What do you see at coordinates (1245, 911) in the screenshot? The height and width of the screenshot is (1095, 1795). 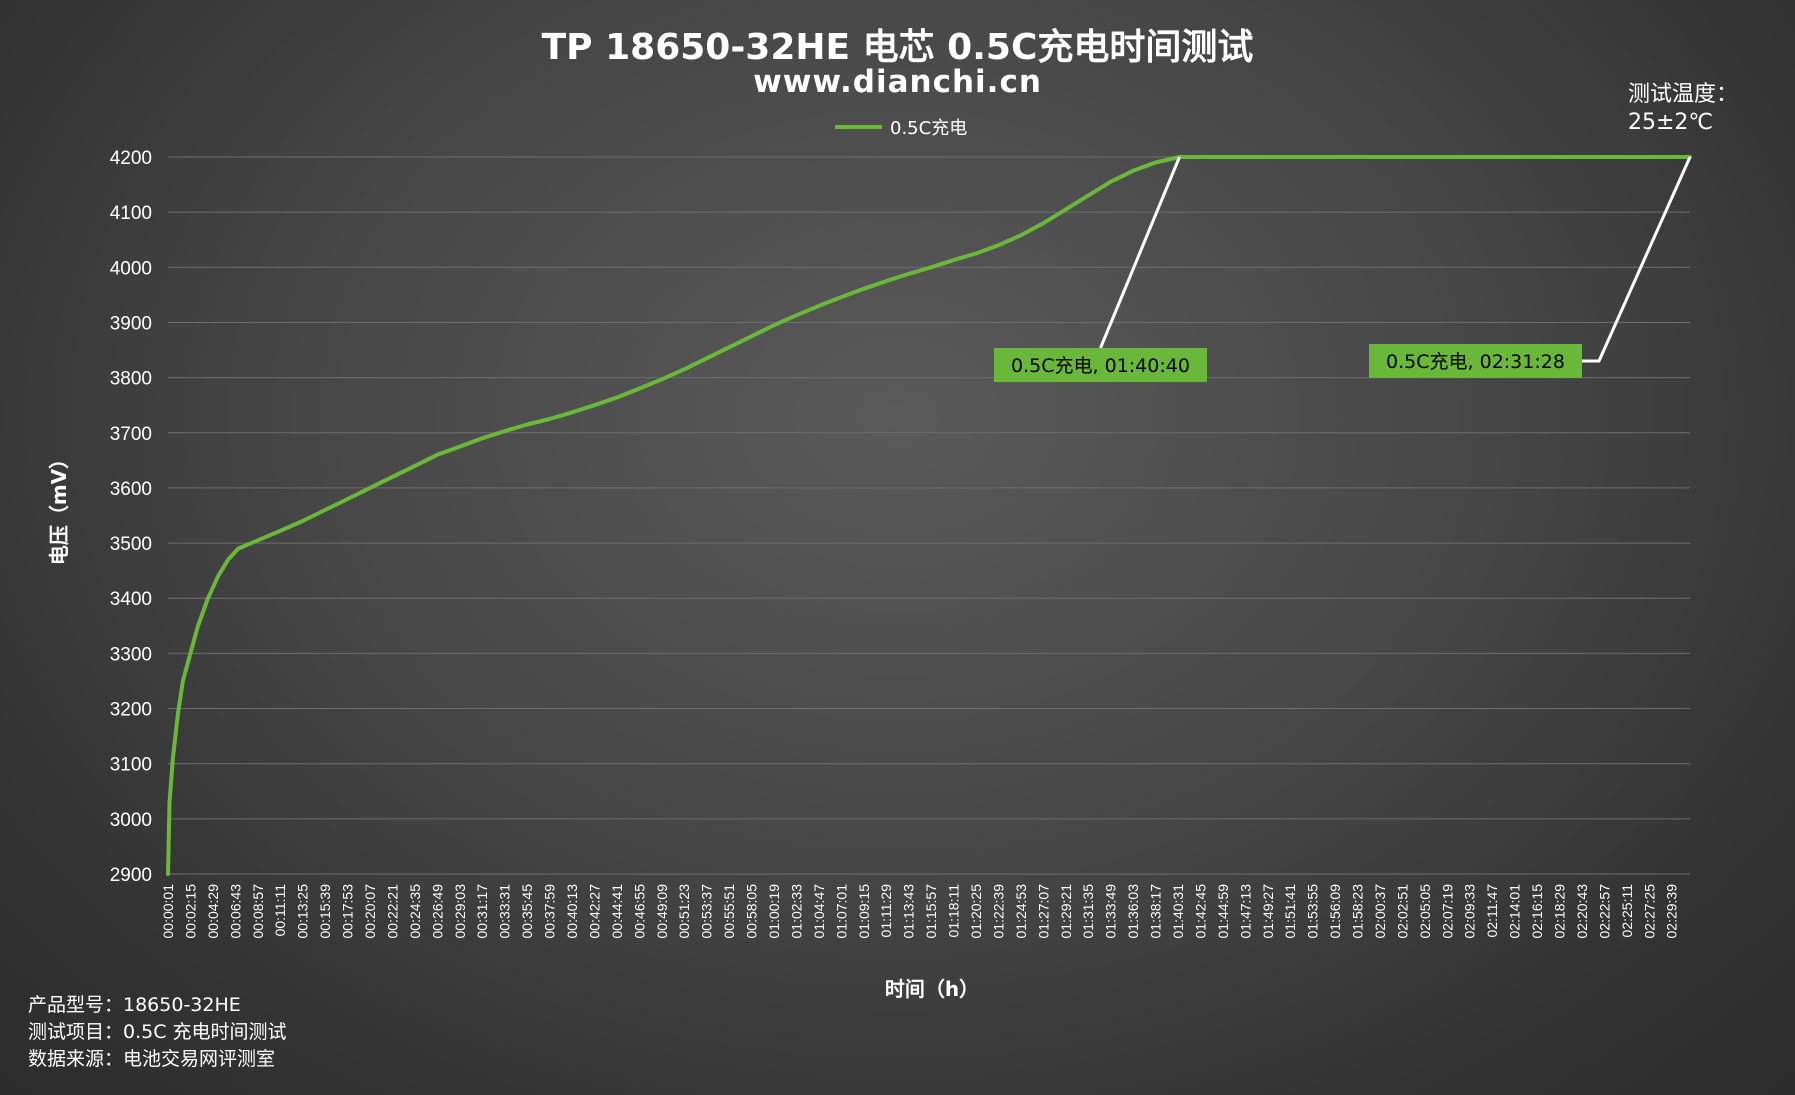 I see `x-tick-label: 01:47:13` at bounding box center [1245, 911].